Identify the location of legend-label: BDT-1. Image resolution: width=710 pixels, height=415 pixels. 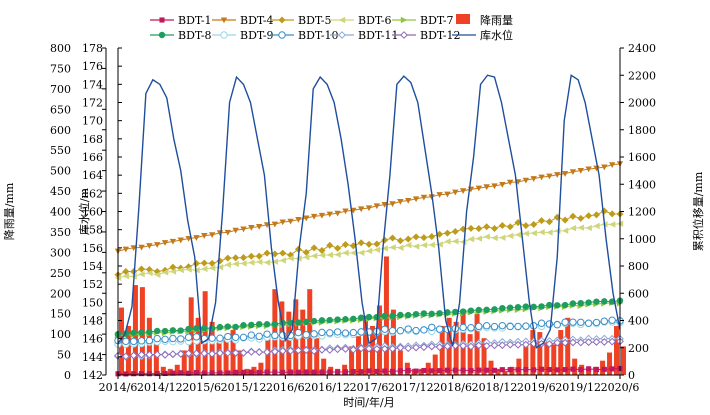
(195, 20).